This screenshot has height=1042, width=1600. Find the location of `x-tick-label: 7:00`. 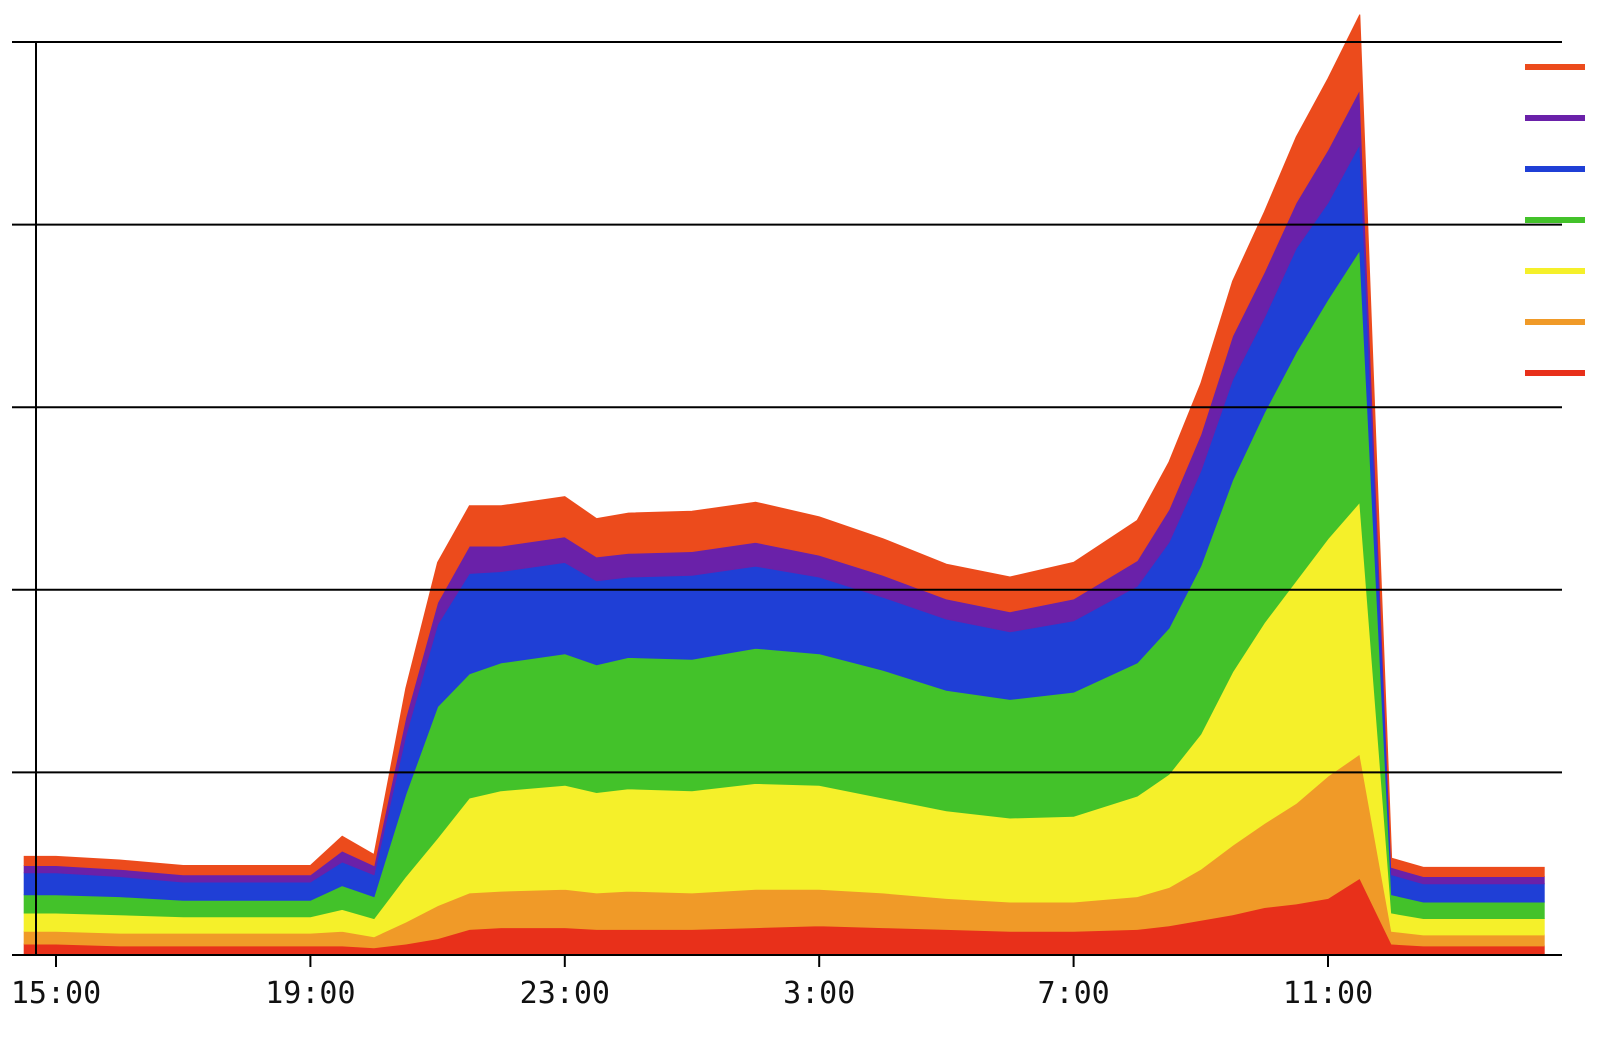

x-tick-label: 7:00 is located at coordinates (1073, 993).